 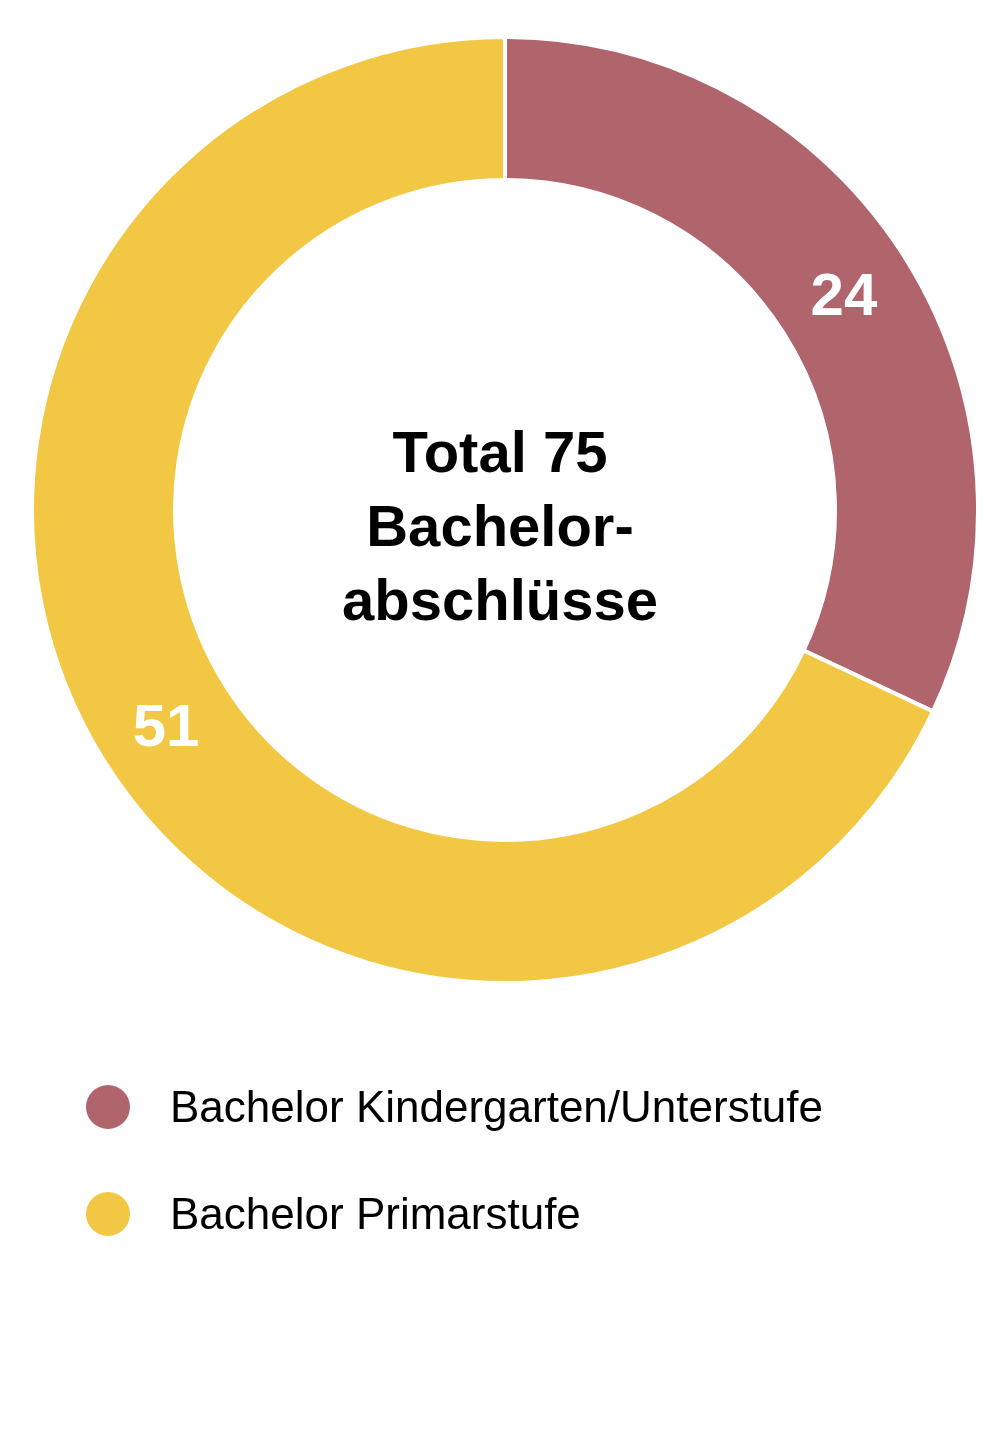 I want to click on data-label: 24, so click(x=844, y=295).